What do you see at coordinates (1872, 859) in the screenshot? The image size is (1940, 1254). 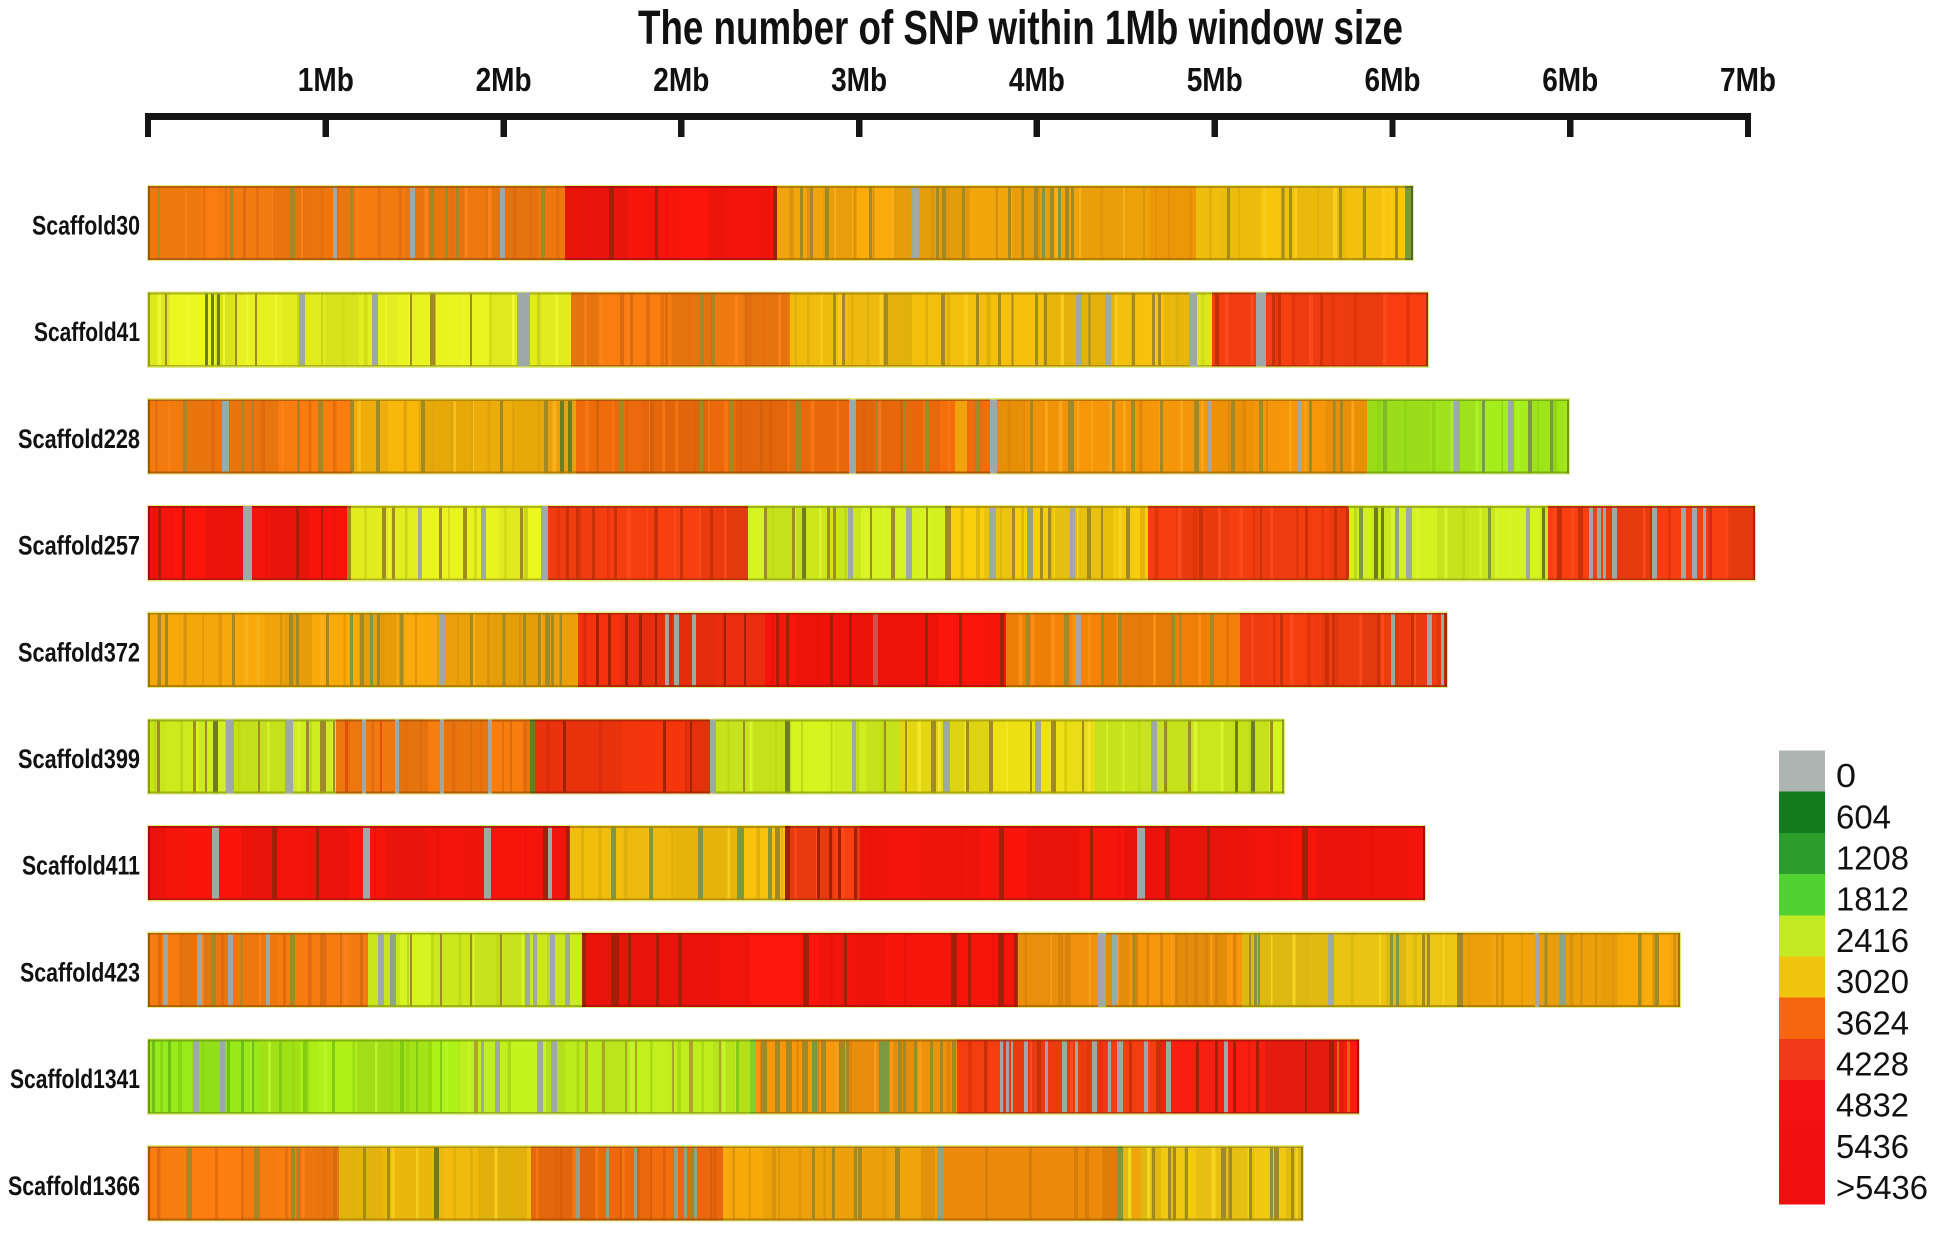 I see `svg-text: 1208` at bounding box center [1872, 859].